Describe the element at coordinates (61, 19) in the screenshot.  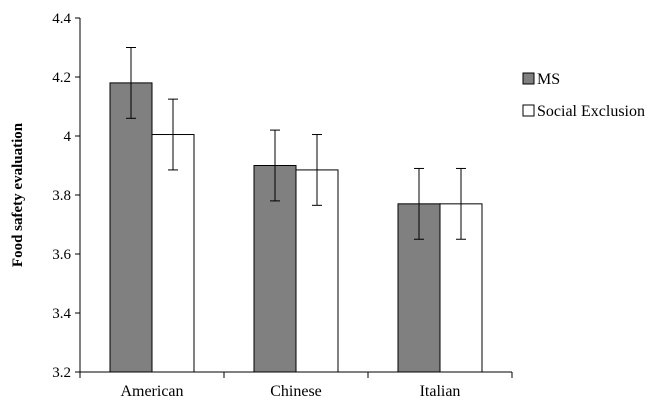
I see `y-tick-label: 4.4` at that location.